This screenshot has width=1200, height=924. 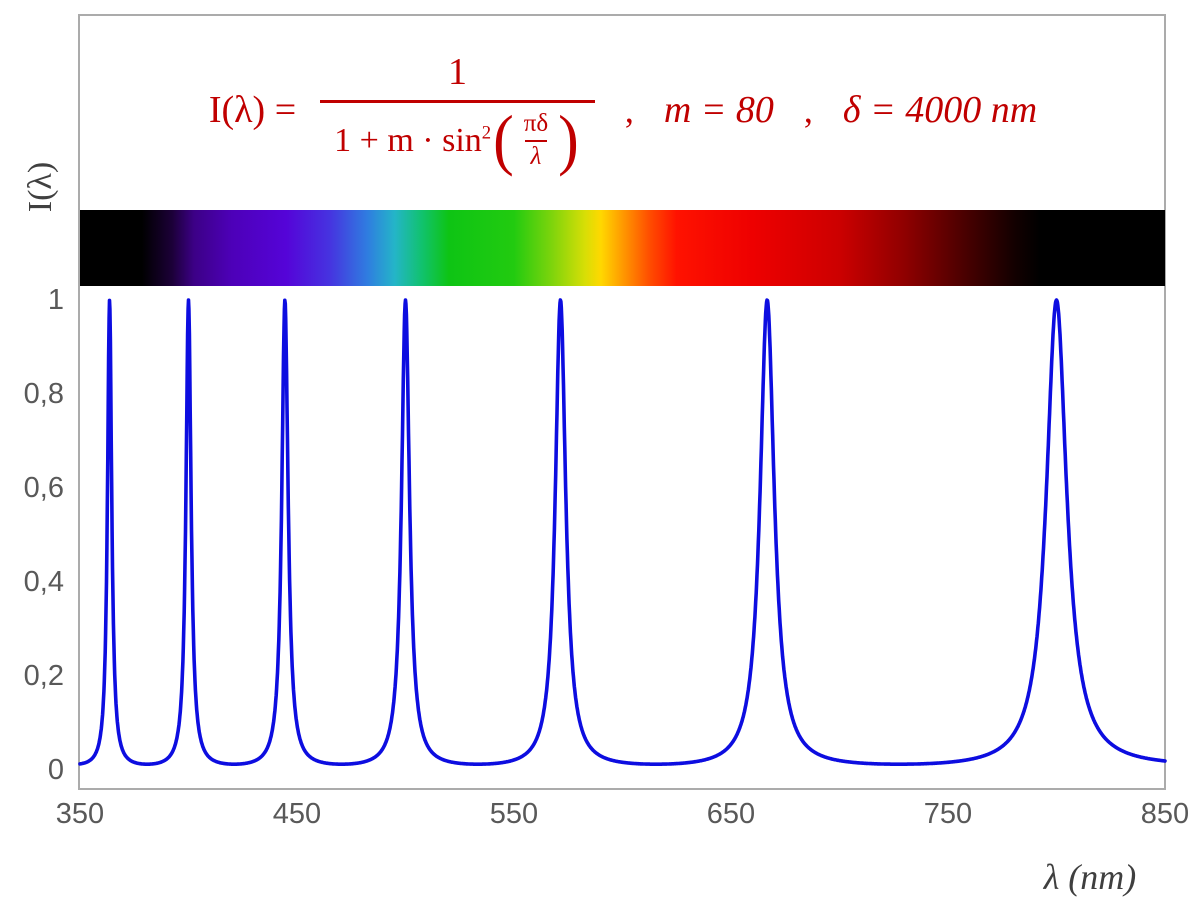 What do you see at coordinates (568, 139) in the screenshot?
I see `close-paren: )` at bounding box center [568, 139].